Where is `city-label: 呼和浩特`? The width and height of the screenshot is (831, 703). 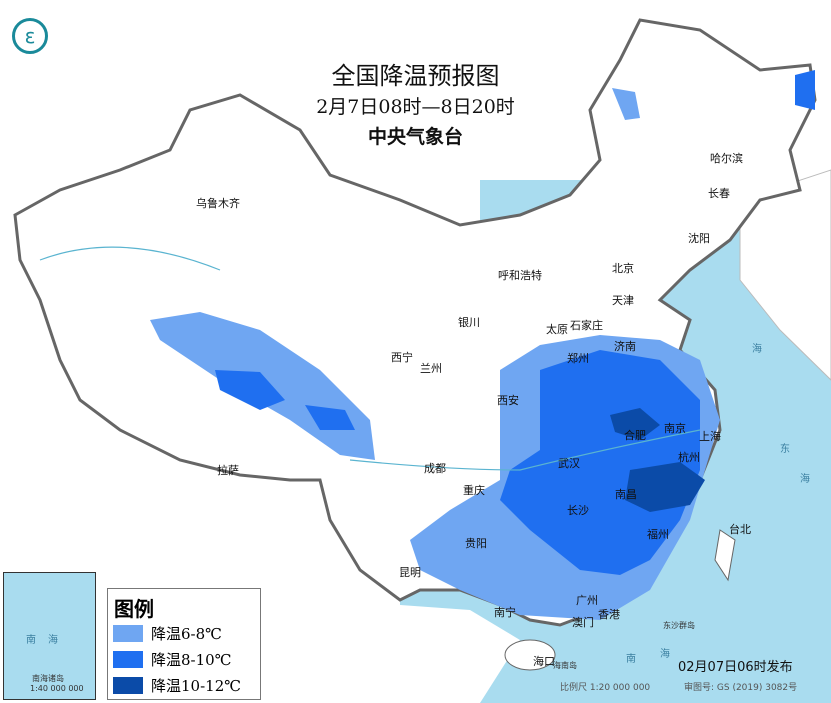
city-label: 呼和浩特 is located at coordinates (520, 275).